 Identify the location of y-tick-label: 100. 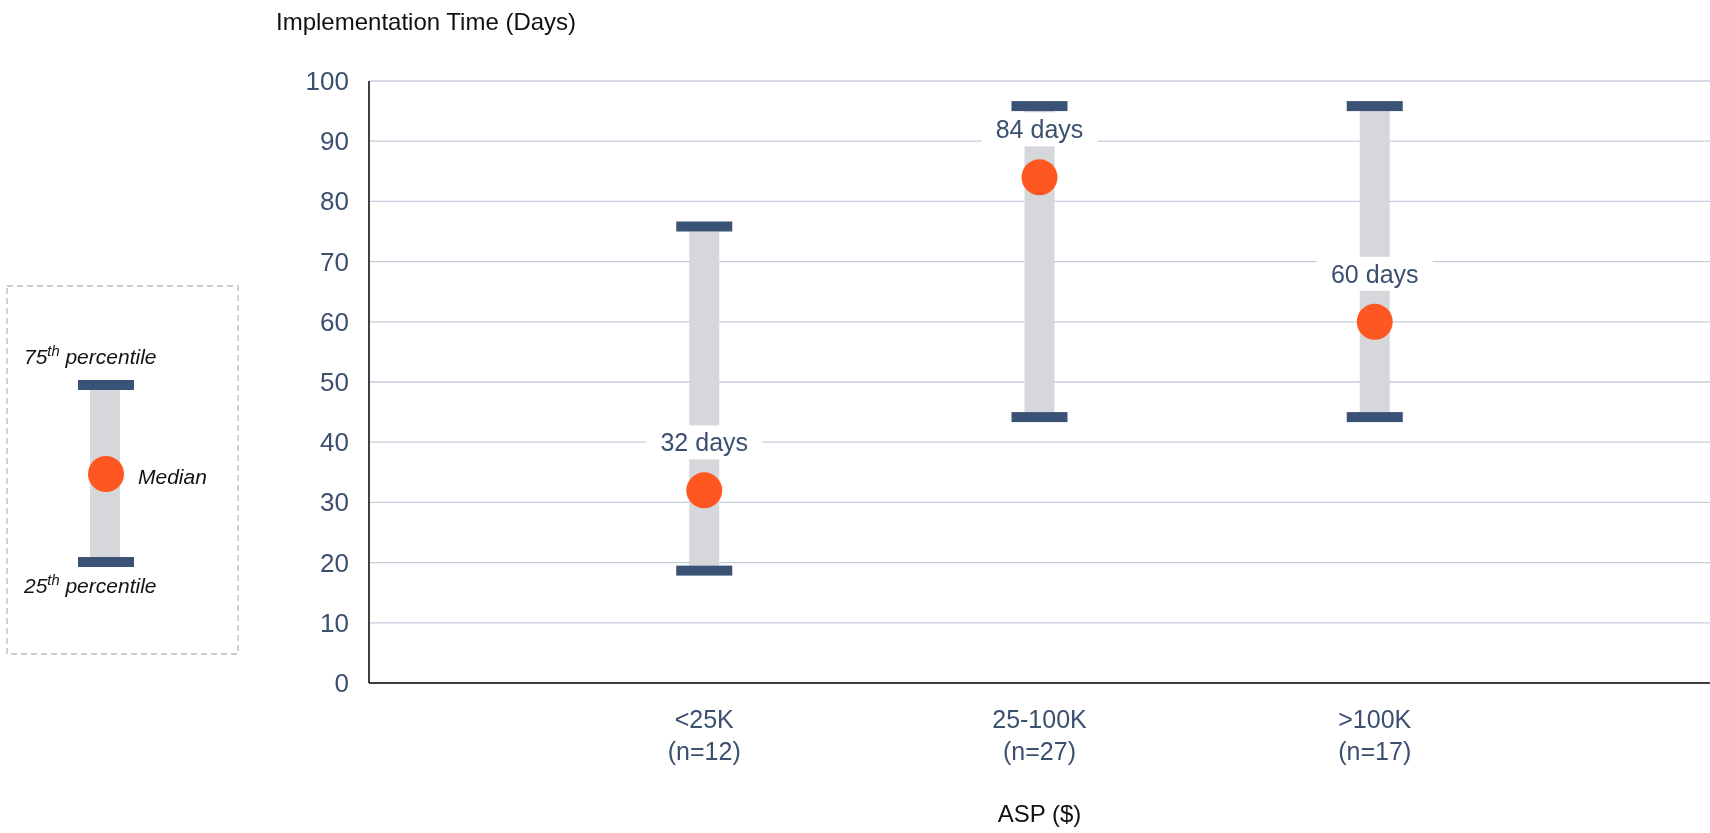
(327, 81).